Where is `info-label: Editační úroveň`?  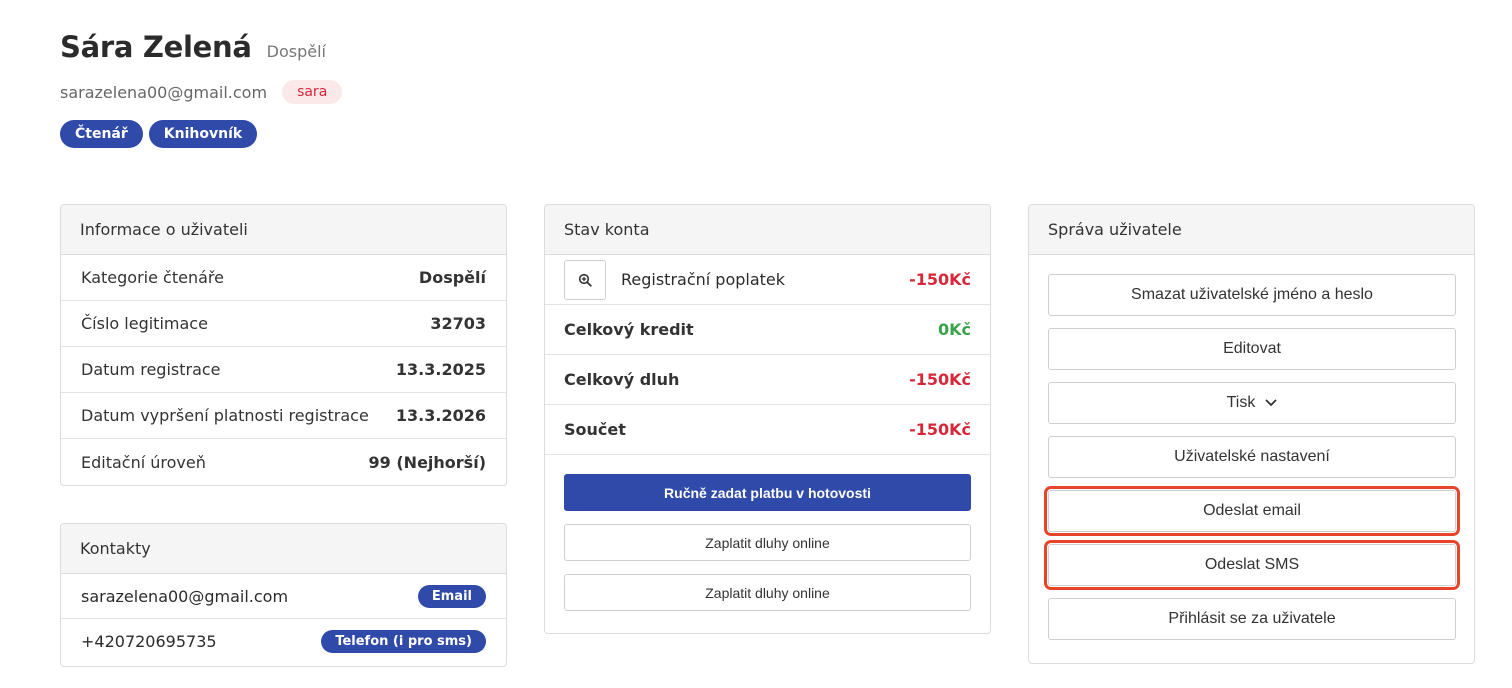
info-label: Editační úroveň is located at coordinates (143, 462).